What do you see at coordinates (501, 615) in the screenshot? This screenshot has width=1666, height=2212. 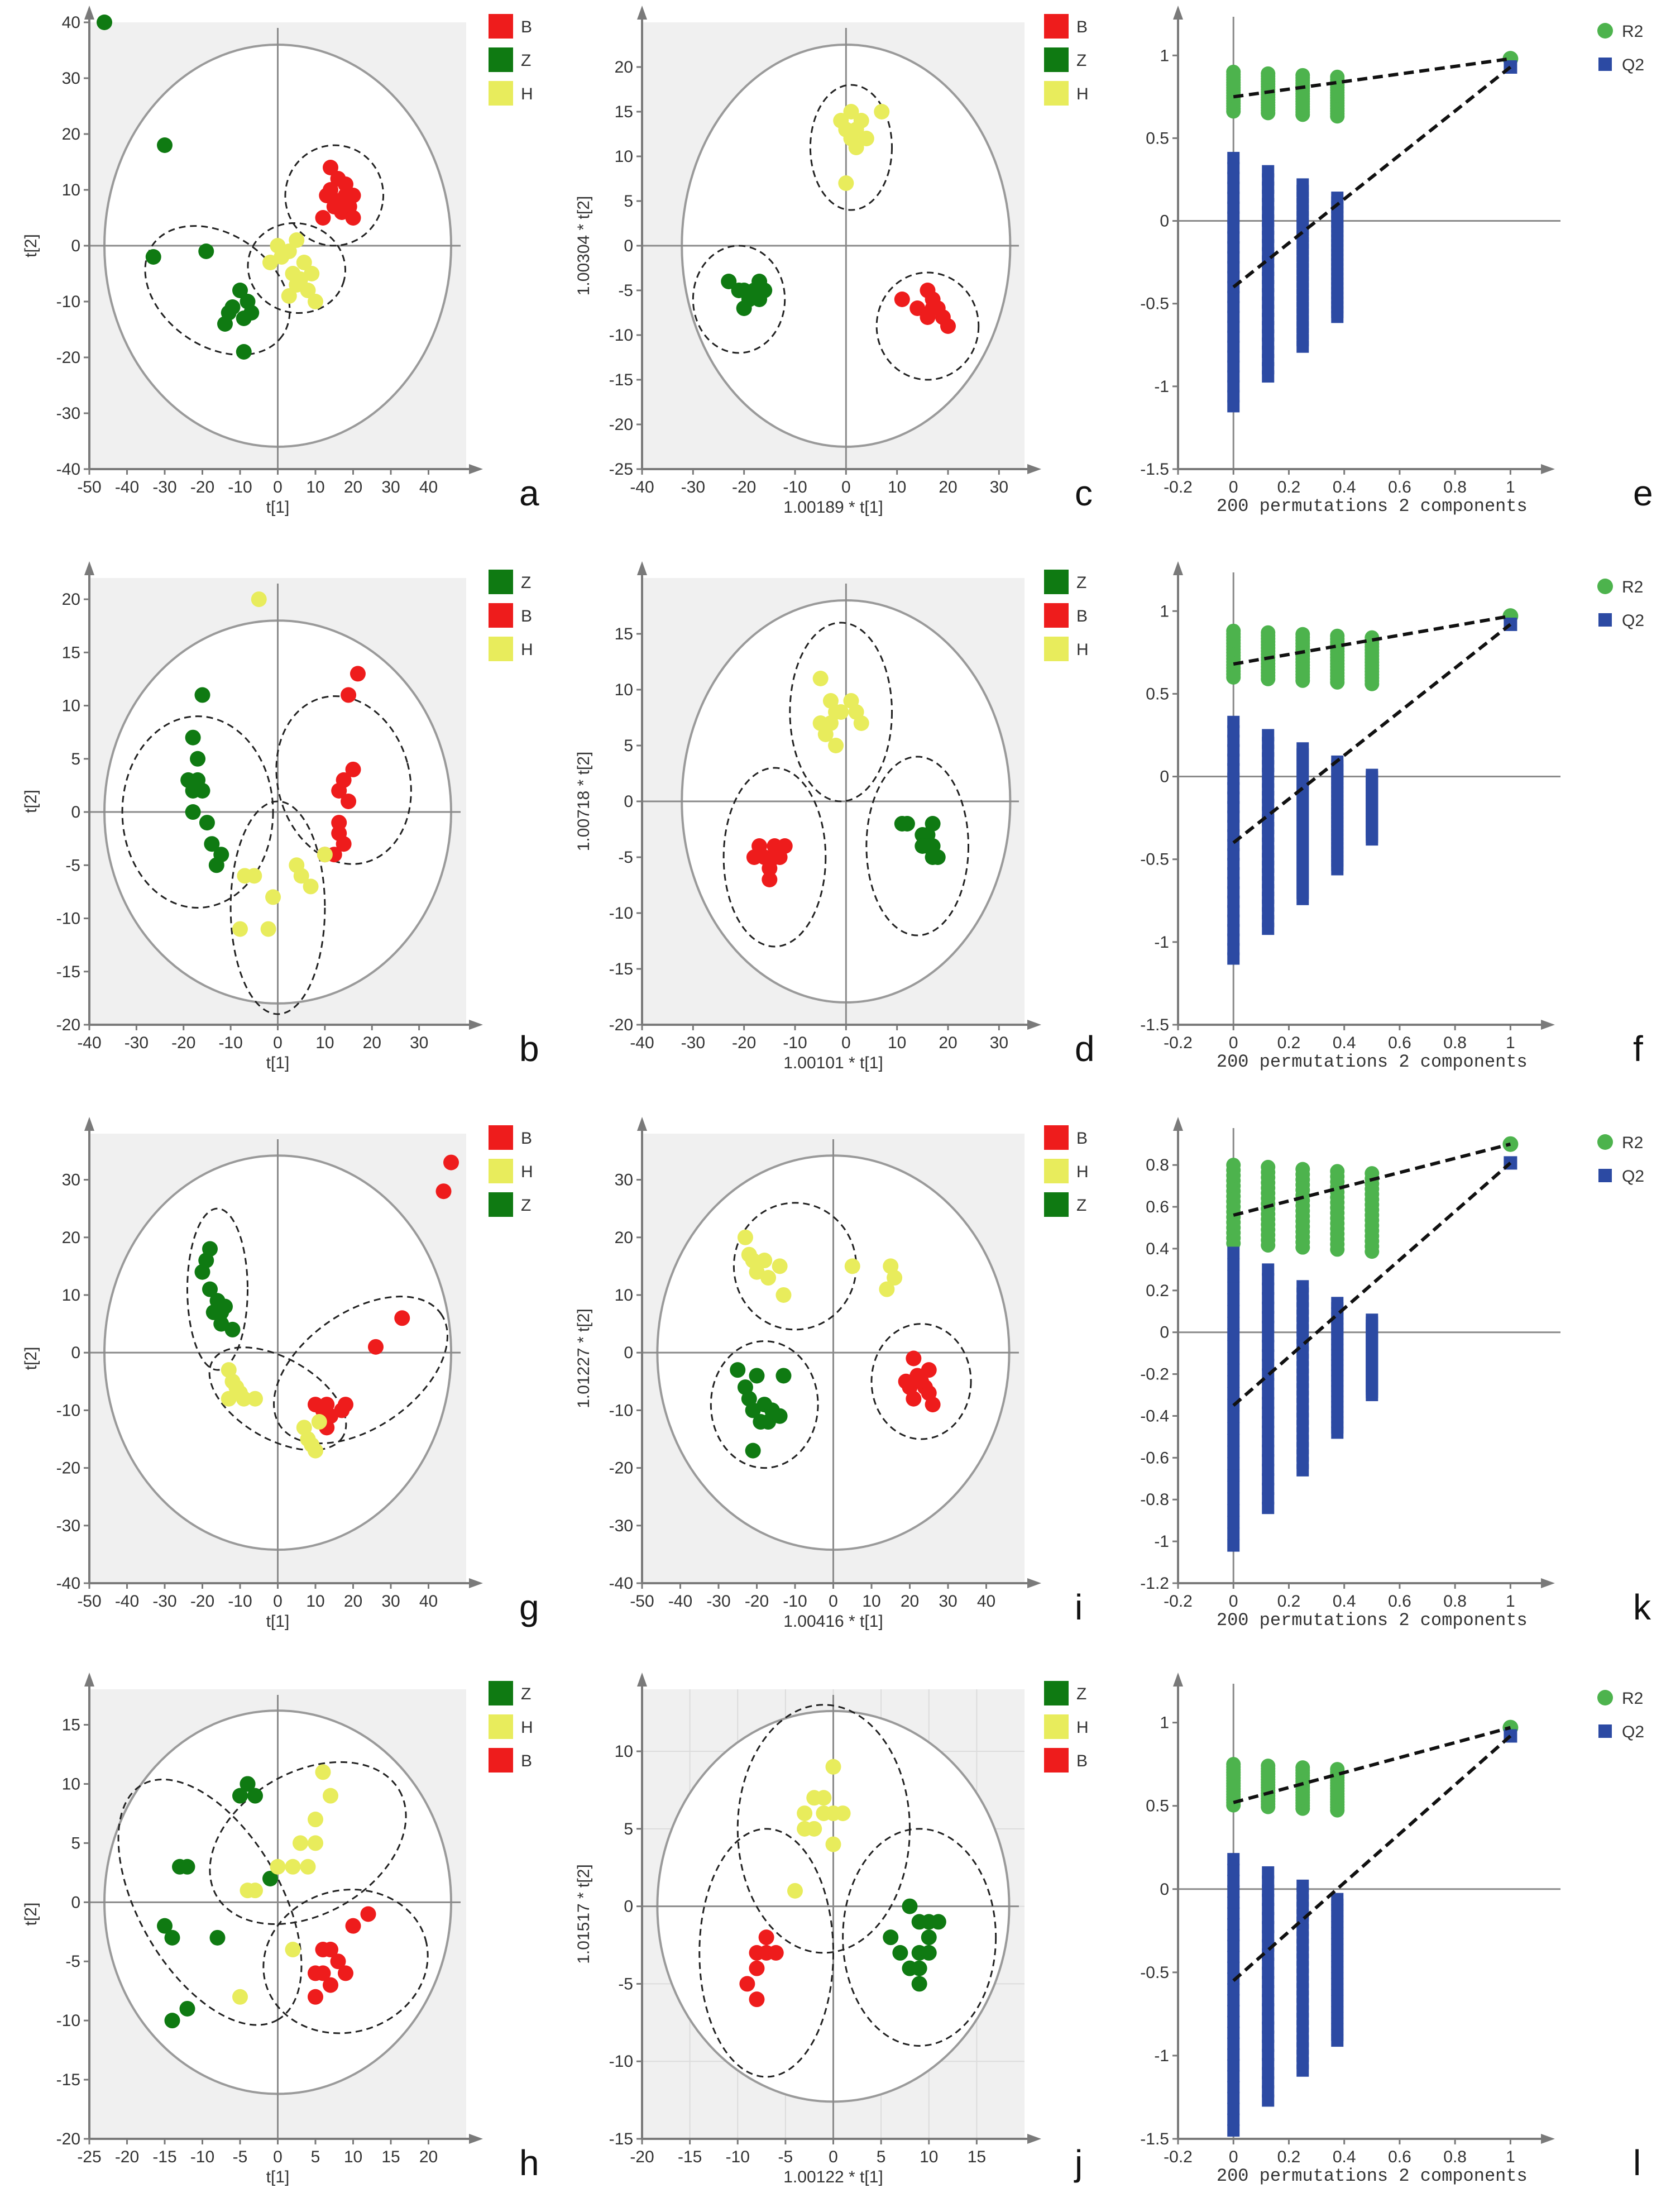 I see `legend-swatch-B` at bounding box center [501, 615].